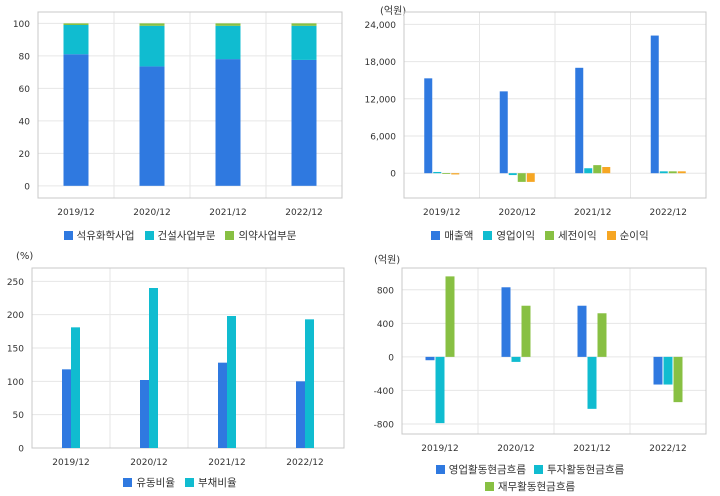 The width and height of the screenshot is (720, 496). What do you see at coordinates (186, 236) in the screenshot?
I see `legend-label: 건설사업부문` at bounding box center [186, 236].